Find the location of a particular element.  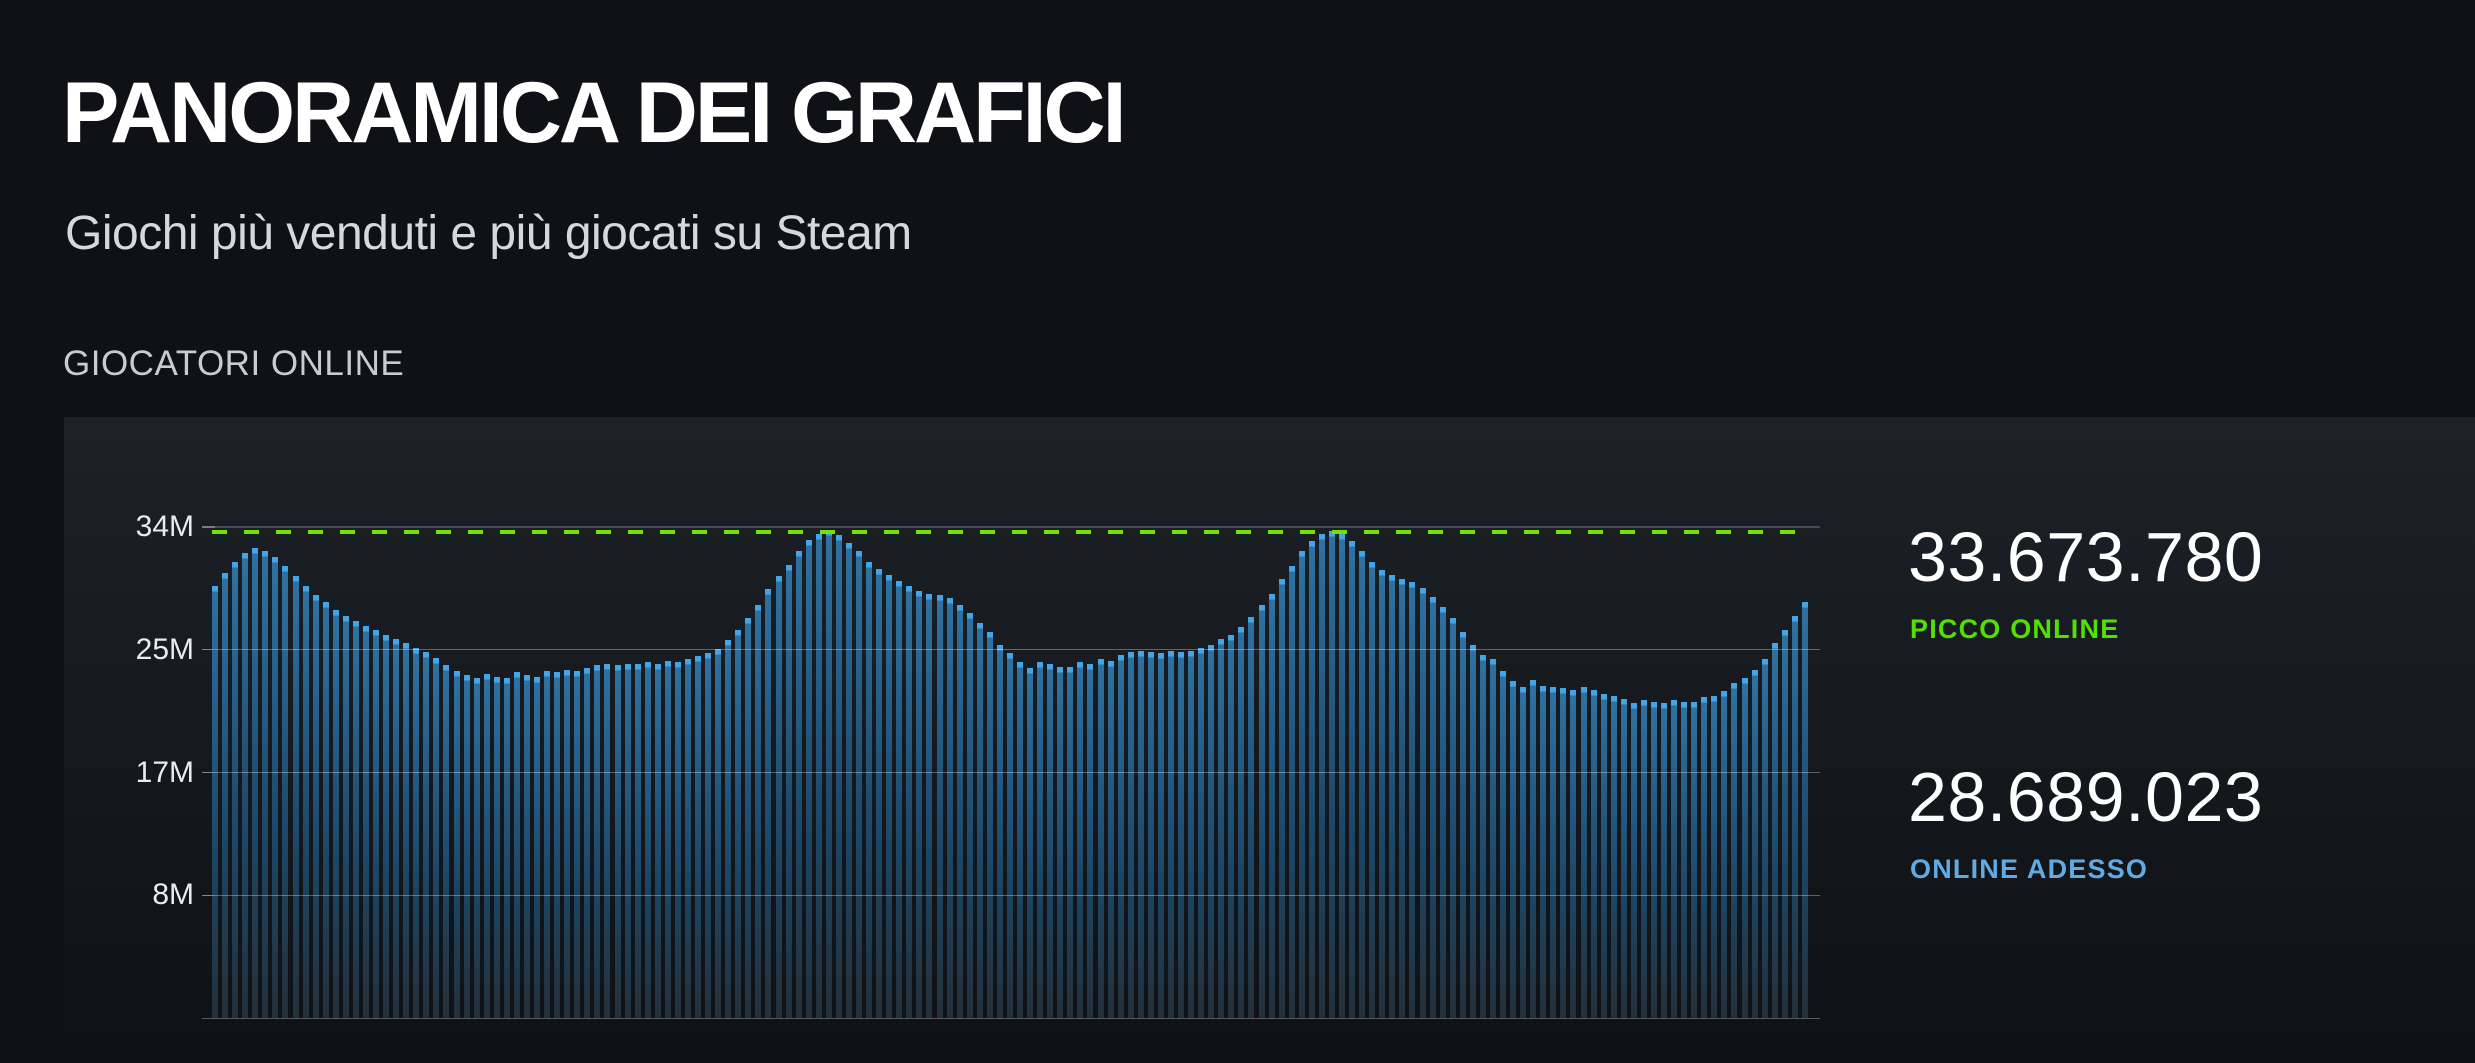

y-axis-label-25m: 25M is located at coordinates (164, 649).